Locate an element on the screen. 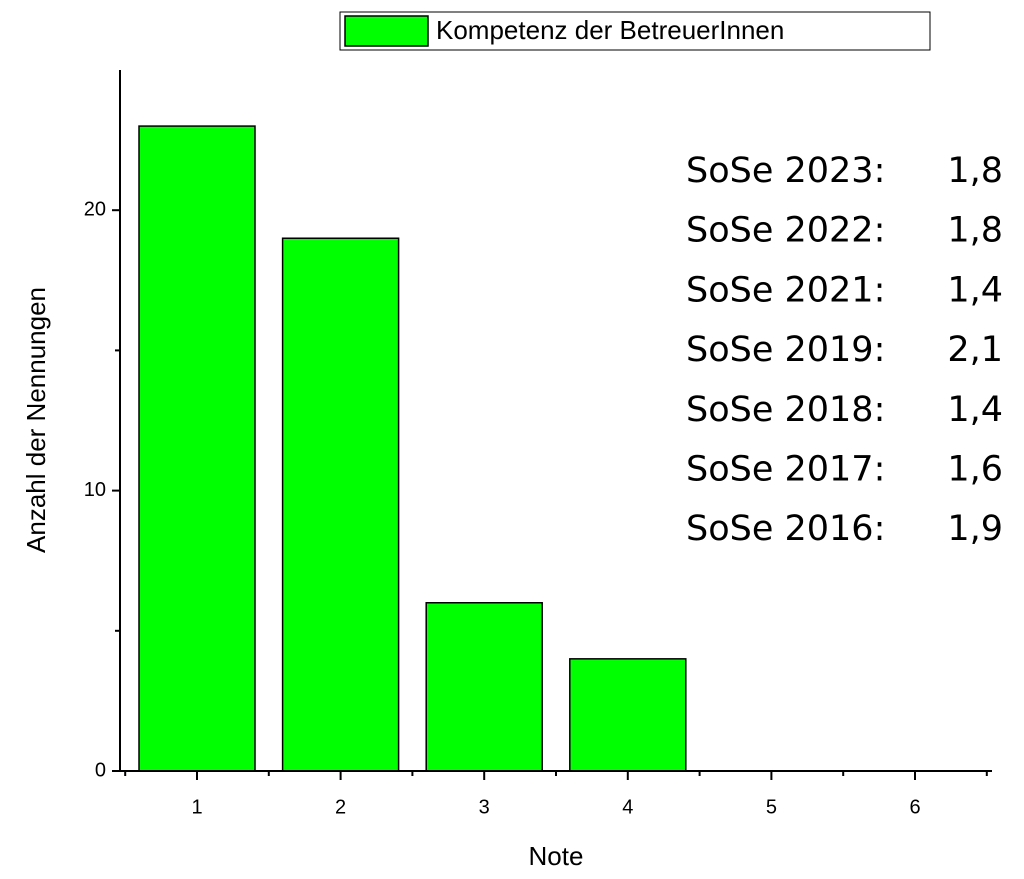  x-tick-label: 1 is located at coordinates (196, 807).